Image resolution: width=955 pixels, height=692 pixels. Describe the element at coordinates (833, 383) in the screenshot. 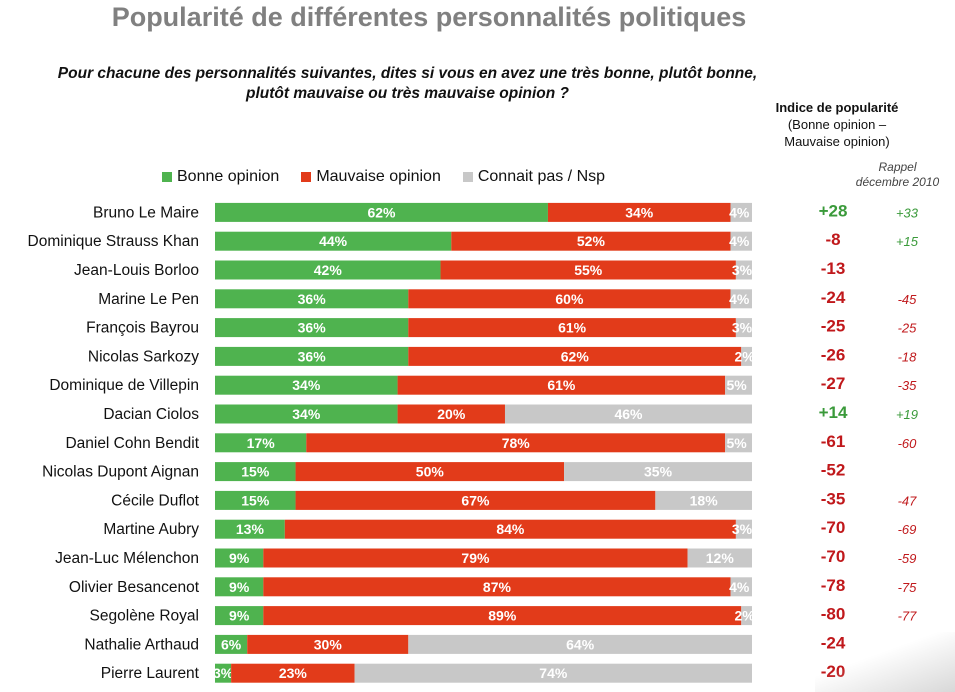

I see `popularity-index-value: -27` at that location.